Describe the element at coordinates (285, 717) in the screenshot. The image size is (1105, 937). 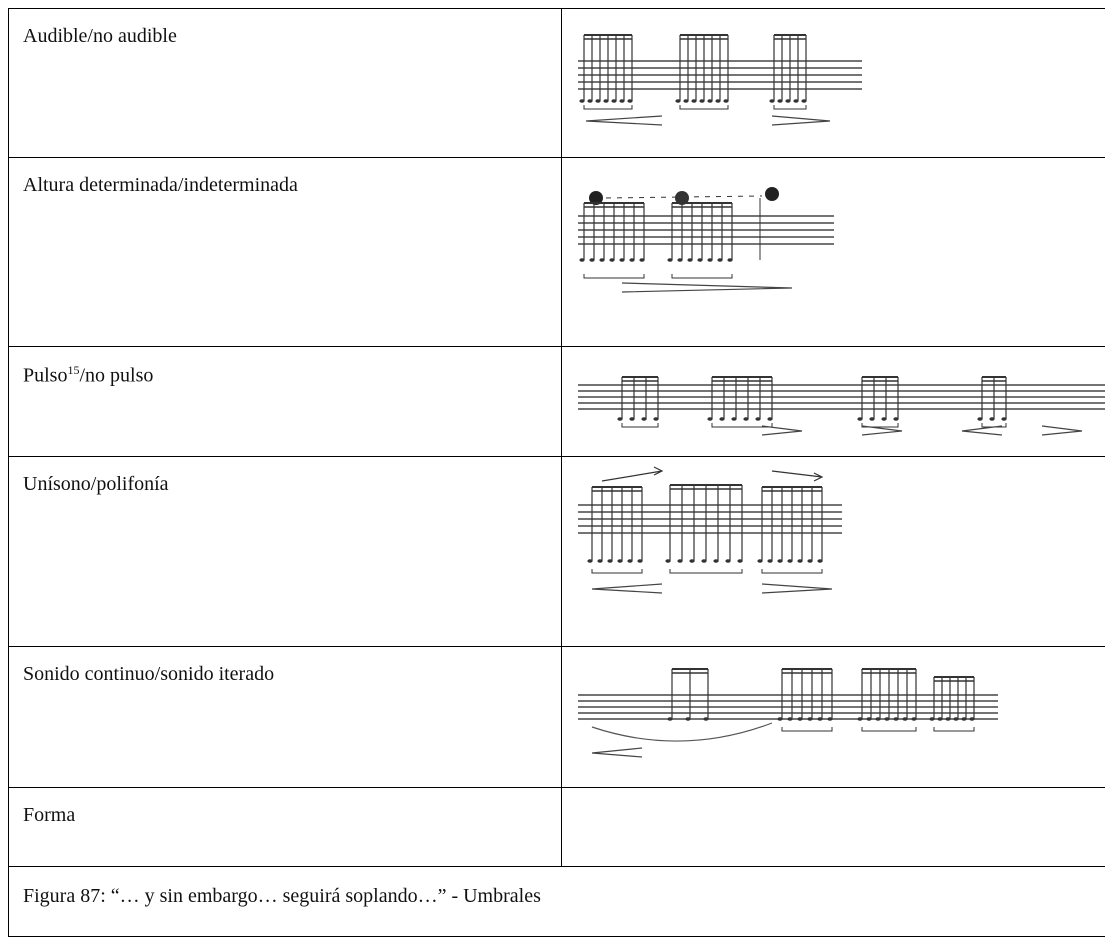
I see `row-label: Sonido continuo/sonido iterado` at that location.